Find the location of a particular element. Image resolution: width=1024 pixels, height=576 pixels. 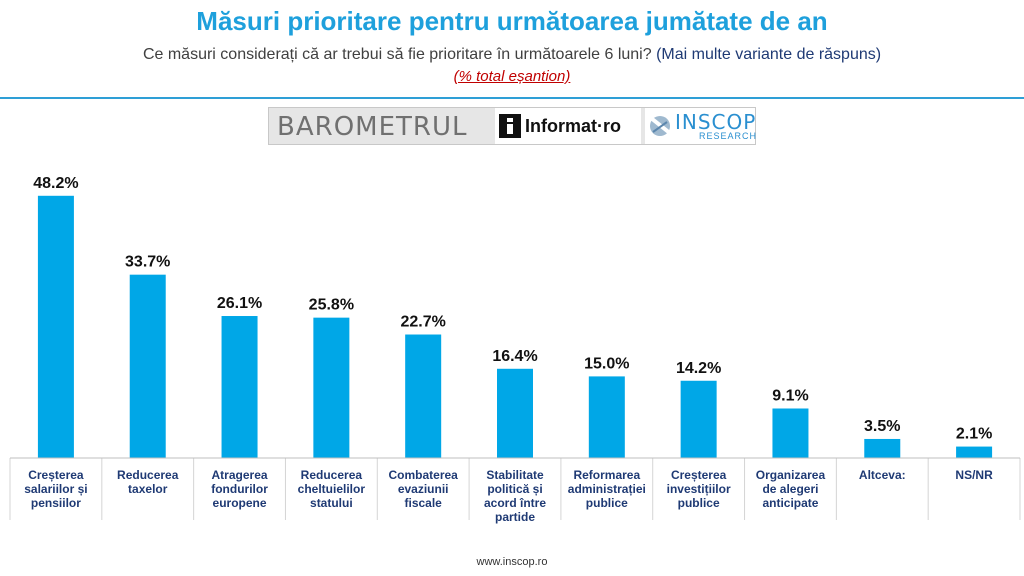

category-label: Combaterea evaziunii fiscale is located at coordinates (424, 489).